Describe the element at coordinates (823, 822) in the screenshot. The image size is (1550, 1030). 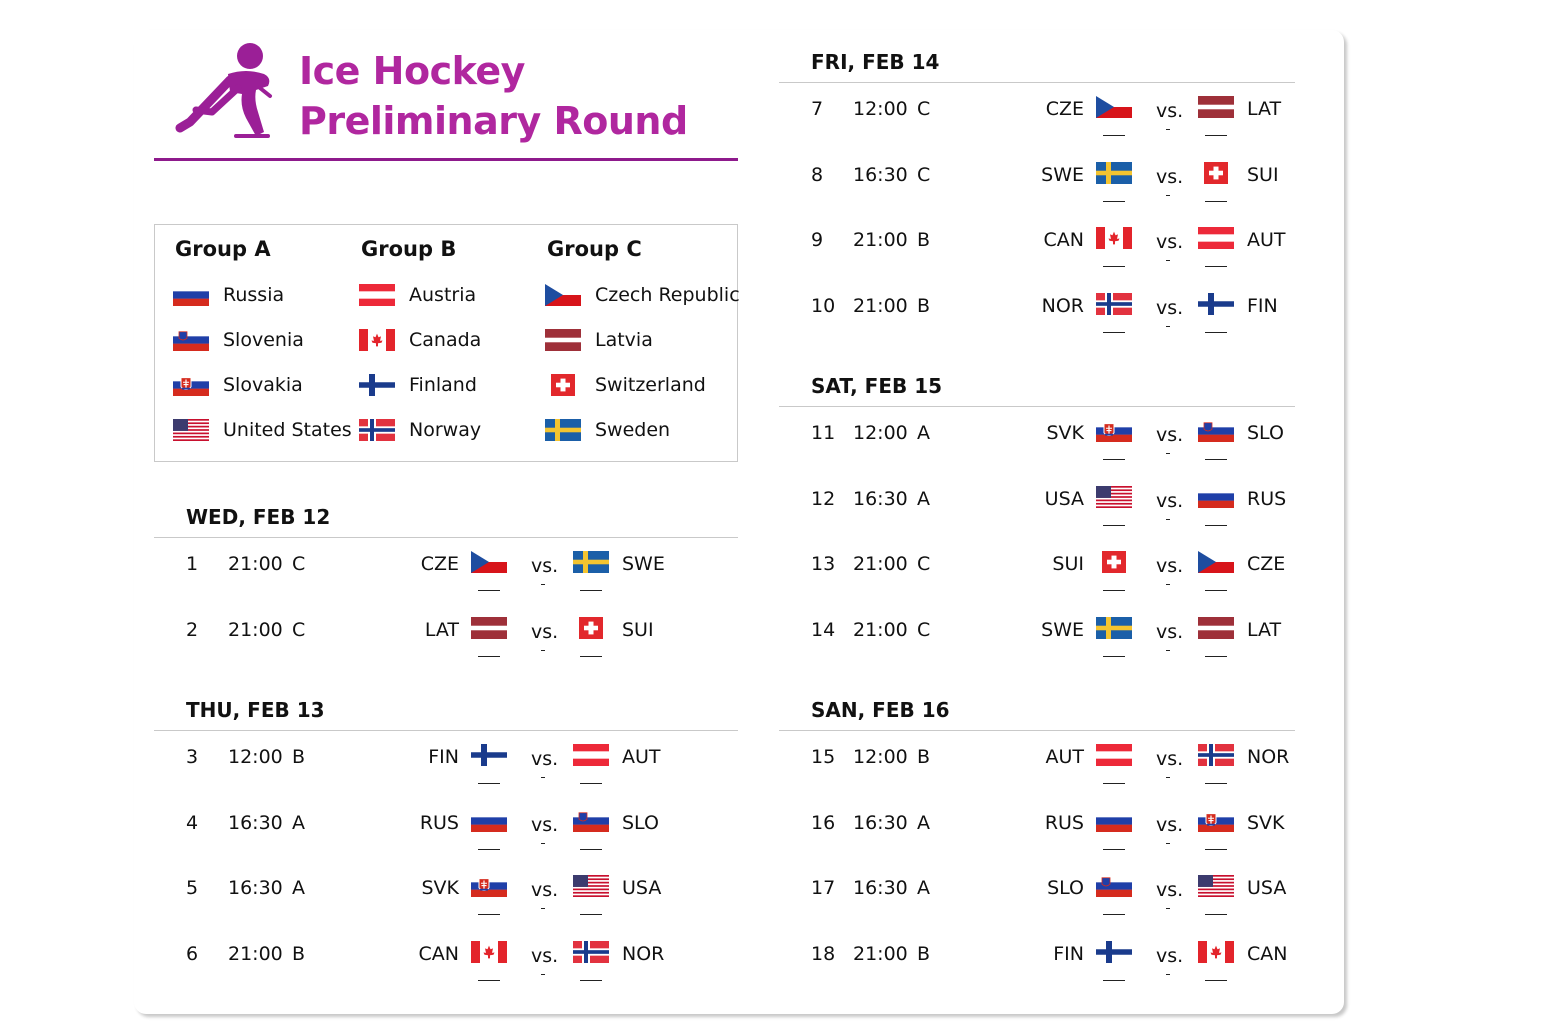
I see `match-number: 16` at that location.